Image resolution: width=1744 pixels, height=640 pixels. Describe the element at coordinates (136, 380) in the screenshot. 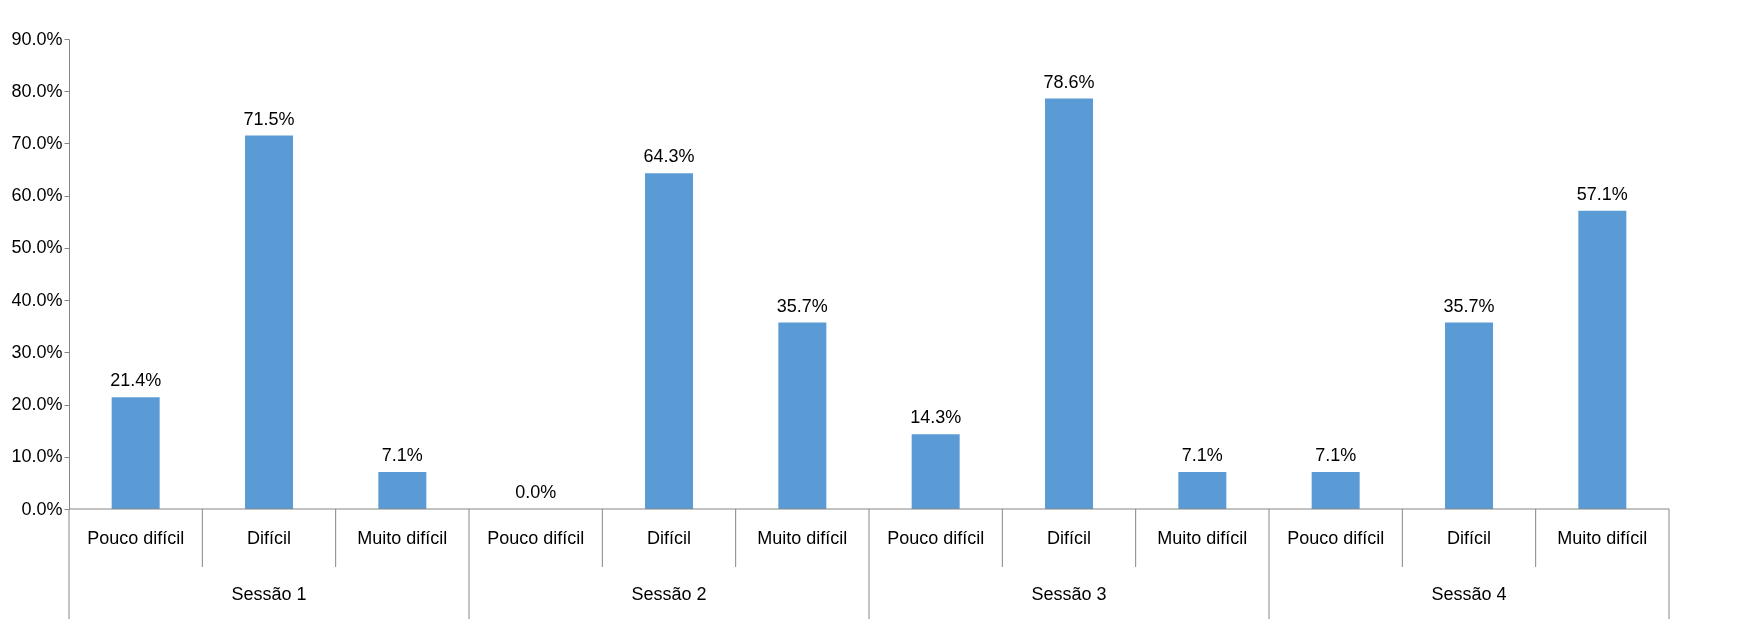

I see `data-label: 21.4%` at that location.